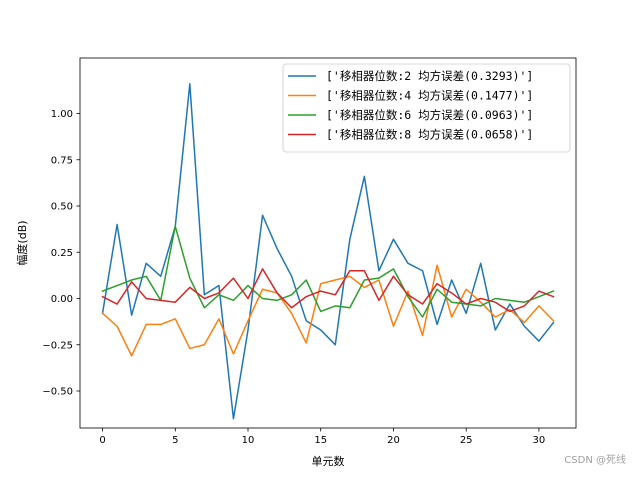  What do you see at coordinates (248, 440) in the screenshot?
I see `x-tick-label: 10` at bounding box center [248, 440].